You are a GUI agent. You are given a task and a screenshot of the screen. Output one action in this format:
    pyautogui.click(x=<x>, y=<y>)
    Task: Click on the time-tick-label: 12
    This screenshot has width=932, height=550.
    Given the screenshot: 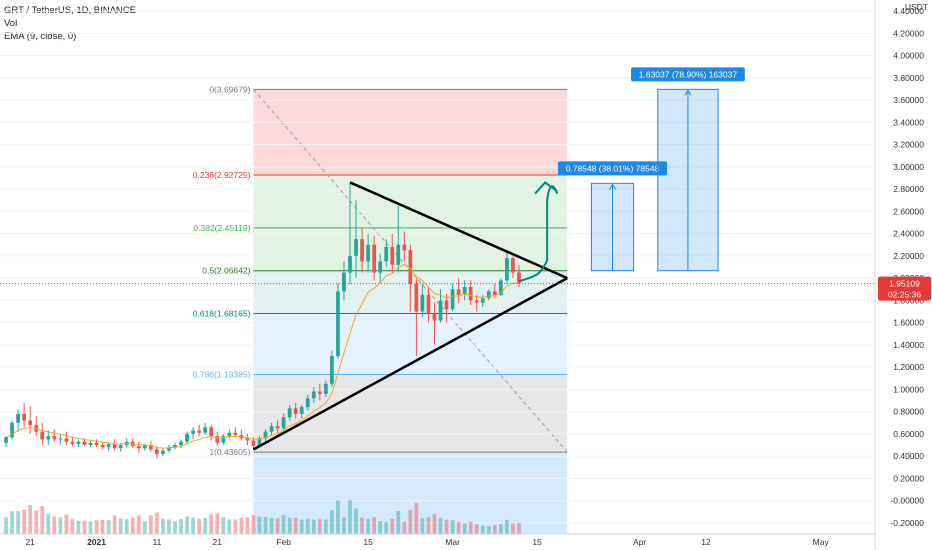 What is the action you would take?
    pyautogui.click(x=706, y=542)
    